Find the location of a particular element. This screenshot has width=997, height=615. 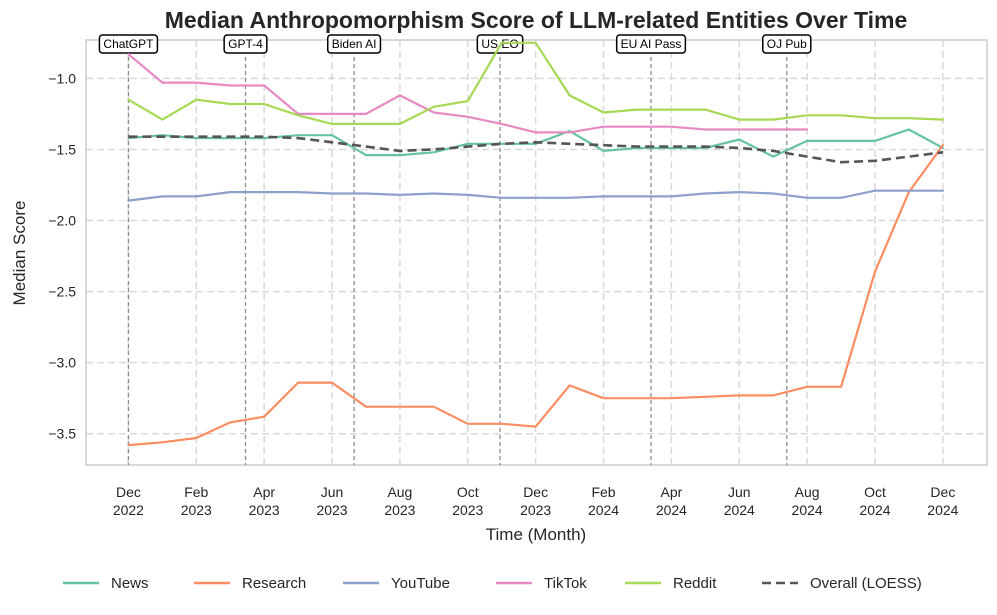

legend-item: Research is located at coordinates (250, 583).